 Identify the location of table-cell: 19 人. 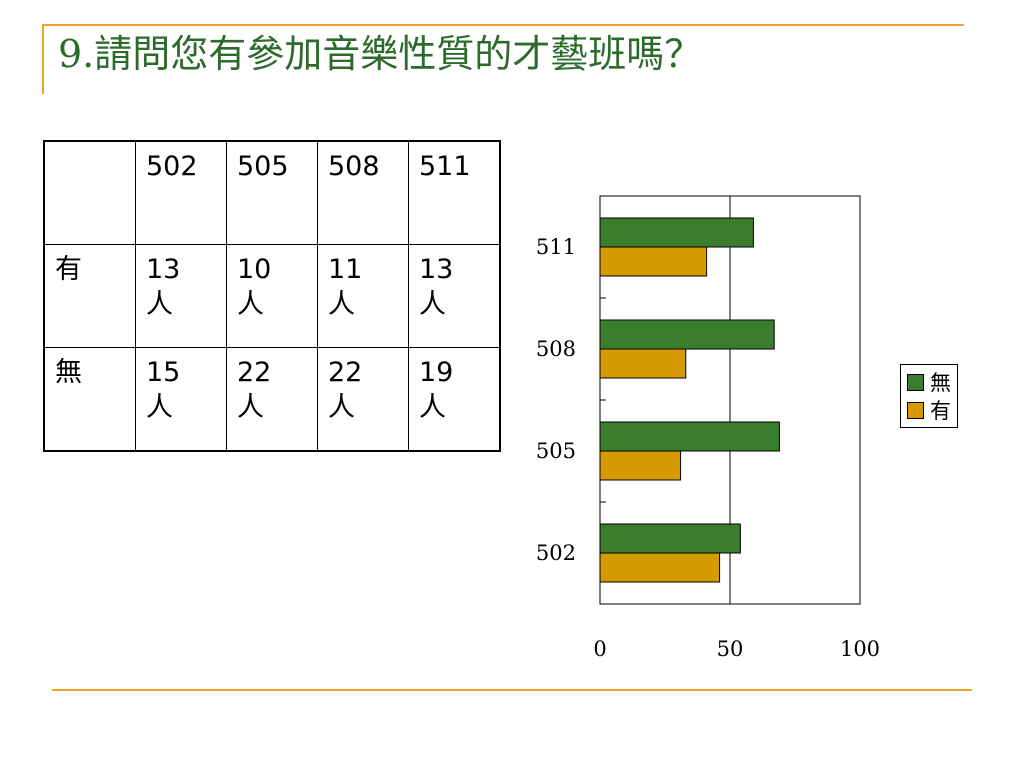
(454, 399).